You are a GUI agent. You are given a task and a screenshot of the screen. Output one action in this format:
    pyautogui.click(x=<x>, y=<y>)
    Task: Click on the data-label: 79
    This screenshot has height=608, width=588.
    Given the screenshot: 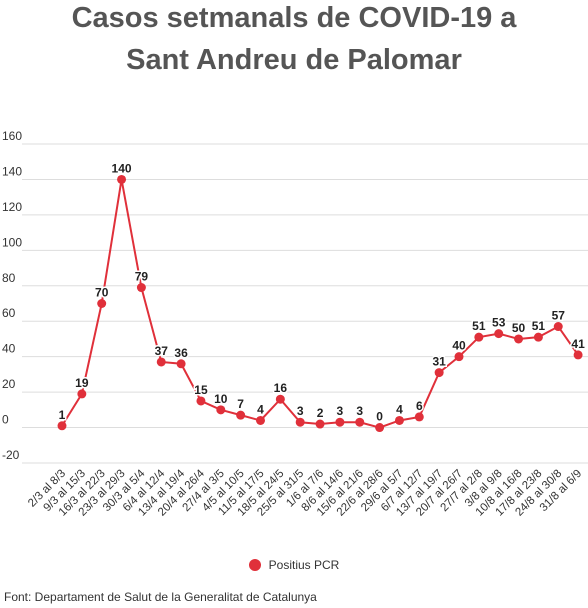 What is the action you would take?
    pyautogui.click(x=142, y=277)
    